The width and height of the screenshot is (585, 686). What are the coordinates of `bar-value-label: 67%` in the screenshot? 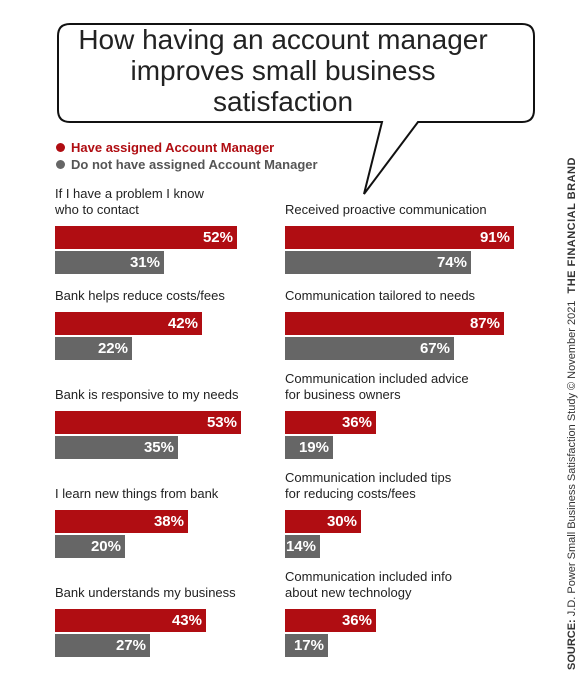 It's located at (434, 348).